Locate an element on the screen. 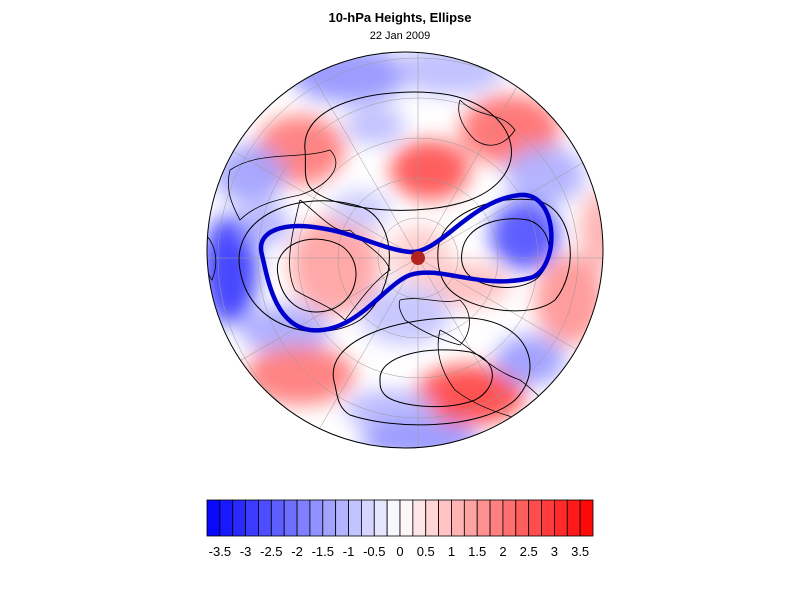 The width and height of the screenshot is (800, 600). colorbar-tick-label: 0 is located at coordinates (399, 551).